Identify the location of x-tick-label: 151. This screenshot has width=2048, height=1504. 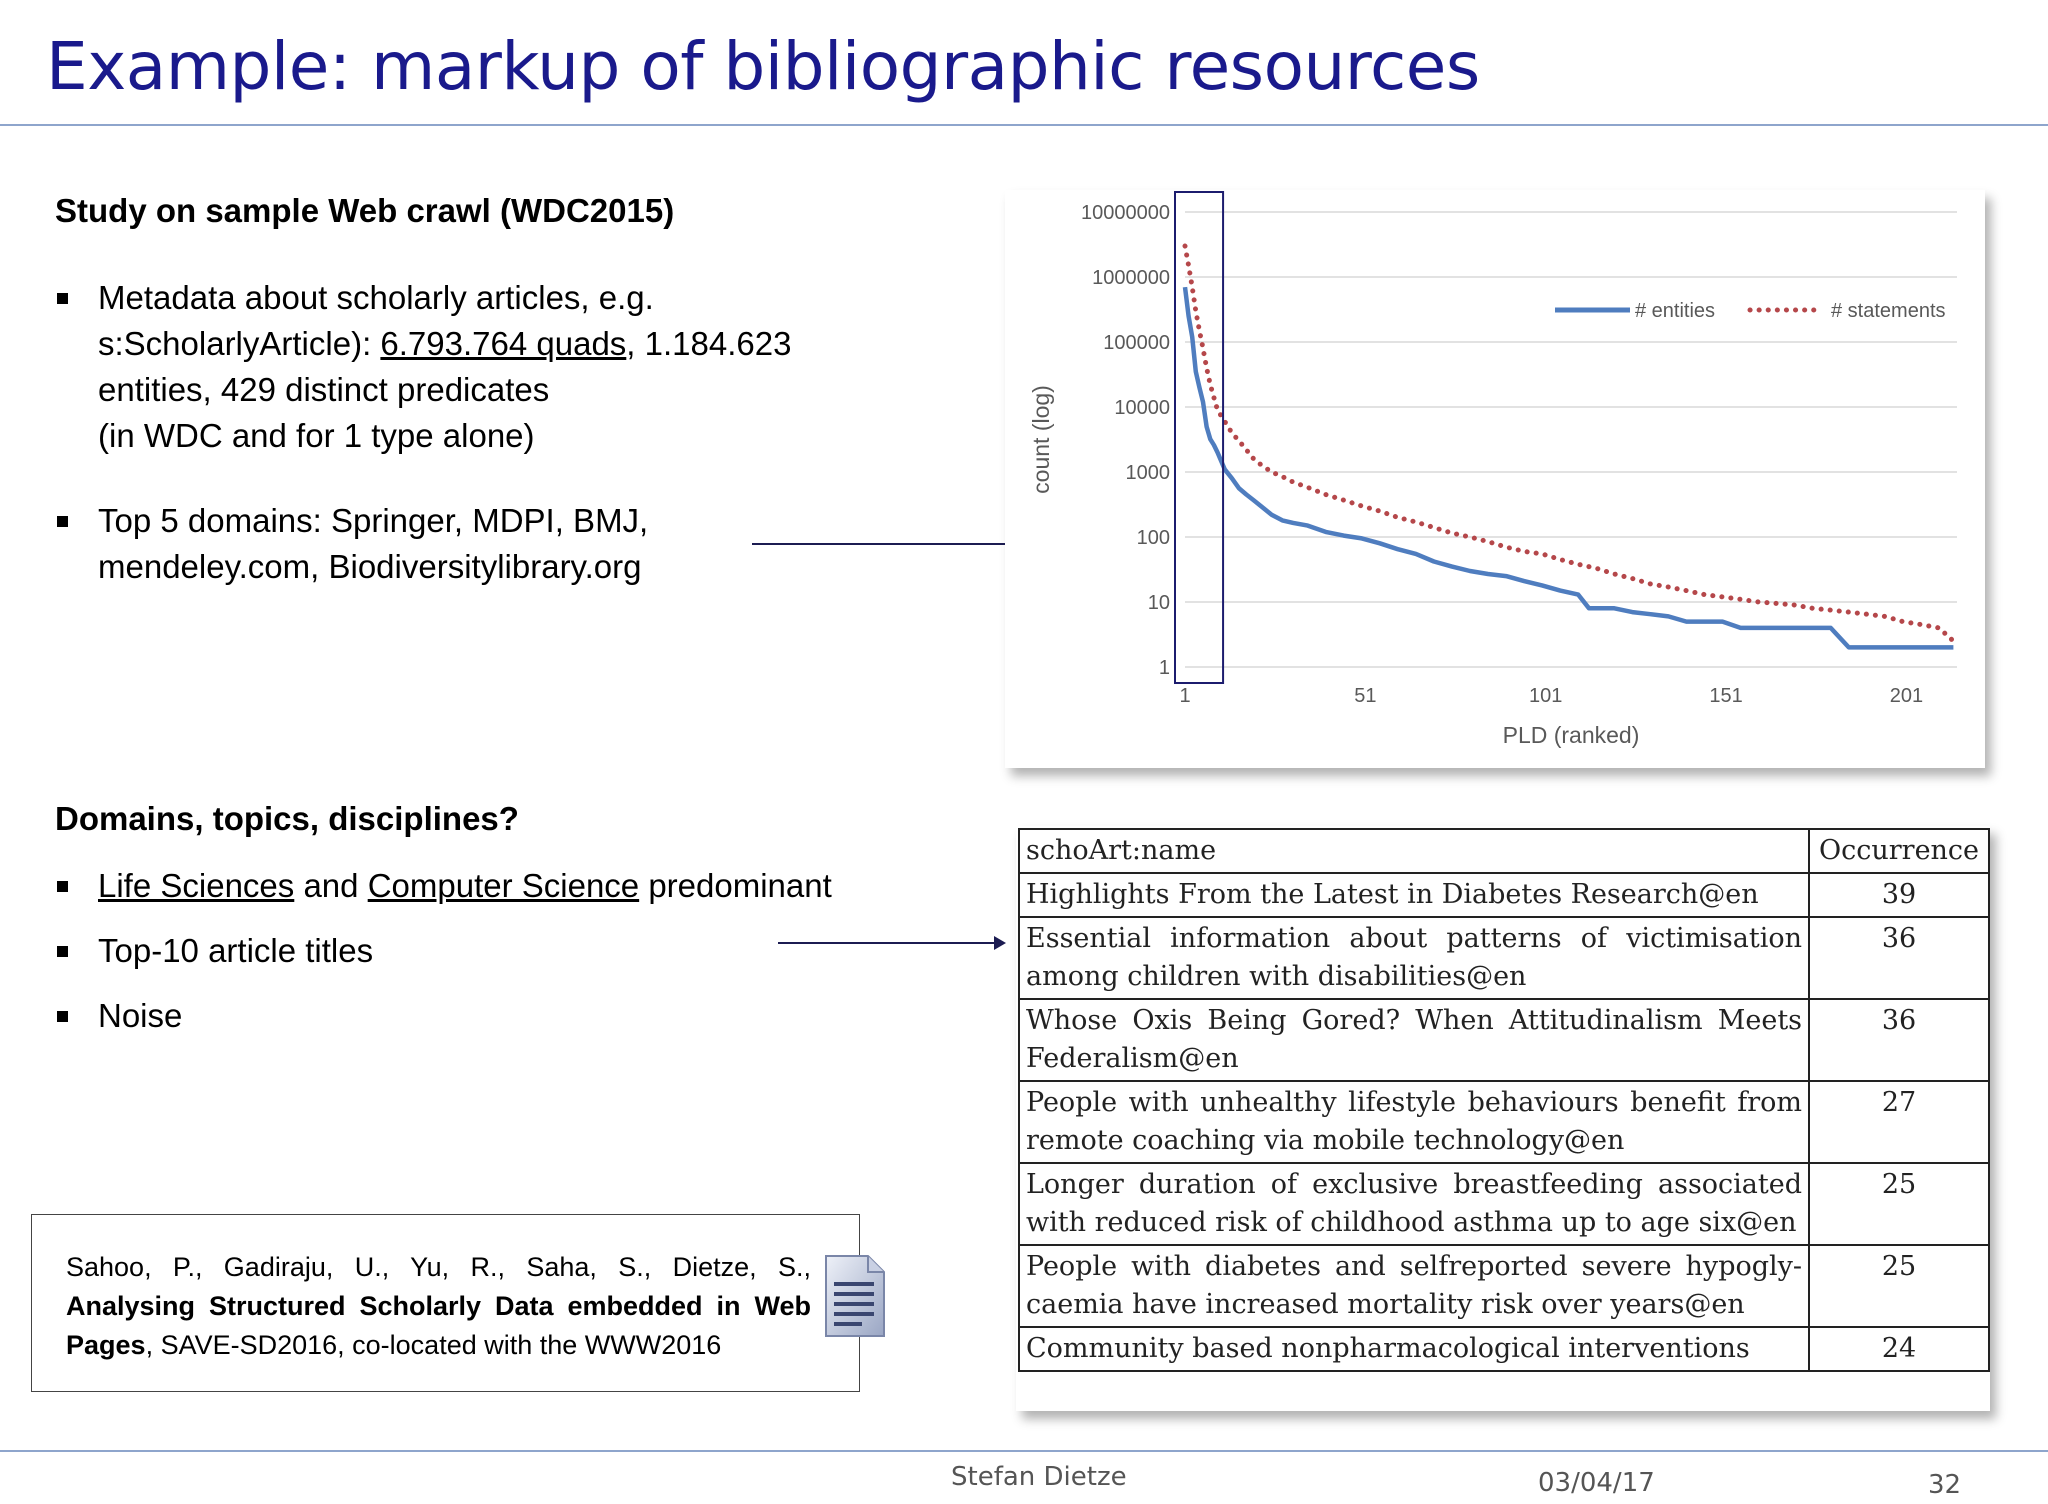
(1725, 696).